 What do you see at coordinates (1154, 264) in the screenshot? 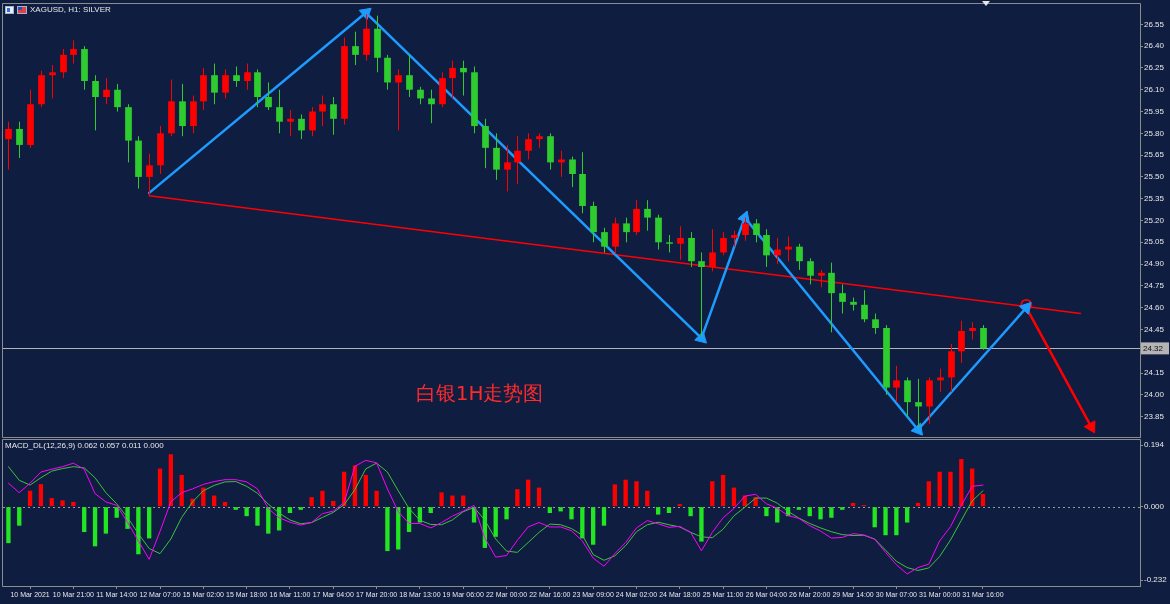
I see `y-tick-label: 24.90` at bounding box center [1154, 264].